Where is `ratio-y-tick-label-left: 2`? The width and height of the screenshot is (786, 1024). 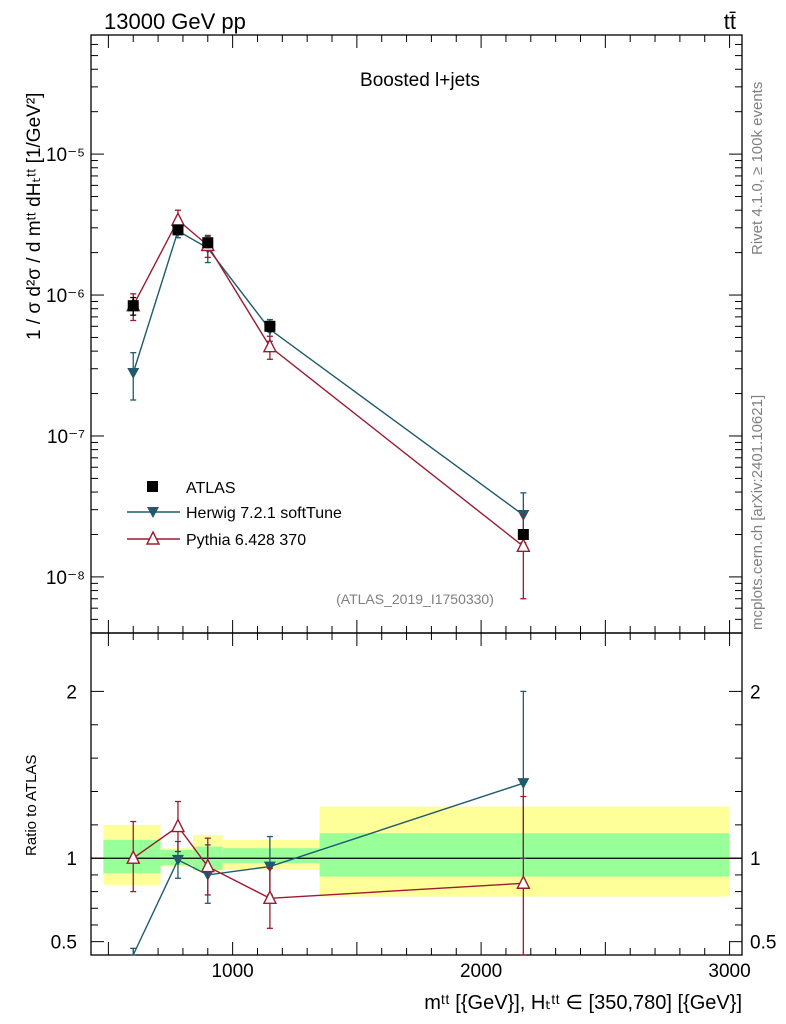 ratio-y-tick-label-left: 2 is located at coordinates (71, 692).